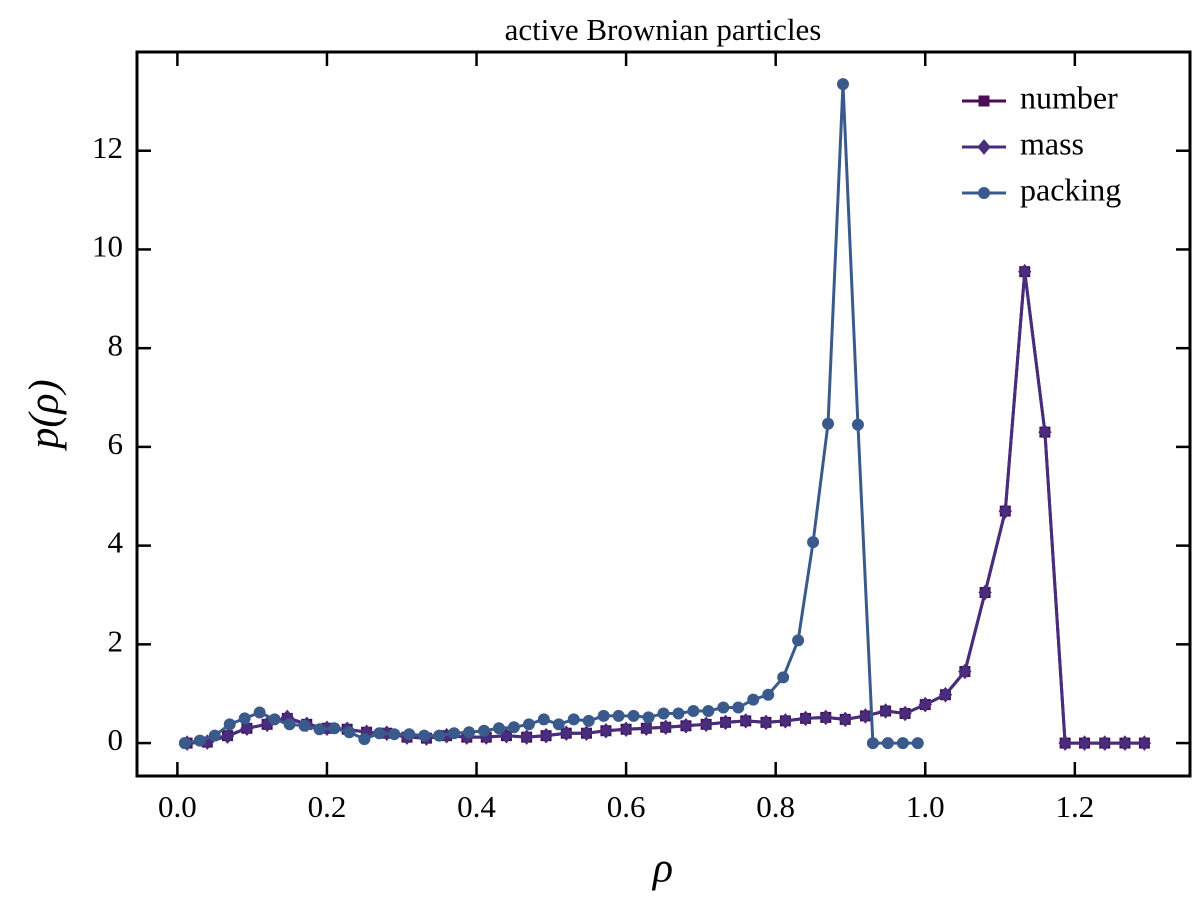 This screenshot has height=904, width=1204. What do you see at coordinates (107, 147) in the screenshot?
I see `y-tick-label: 12` at bounding box center [107, 147].